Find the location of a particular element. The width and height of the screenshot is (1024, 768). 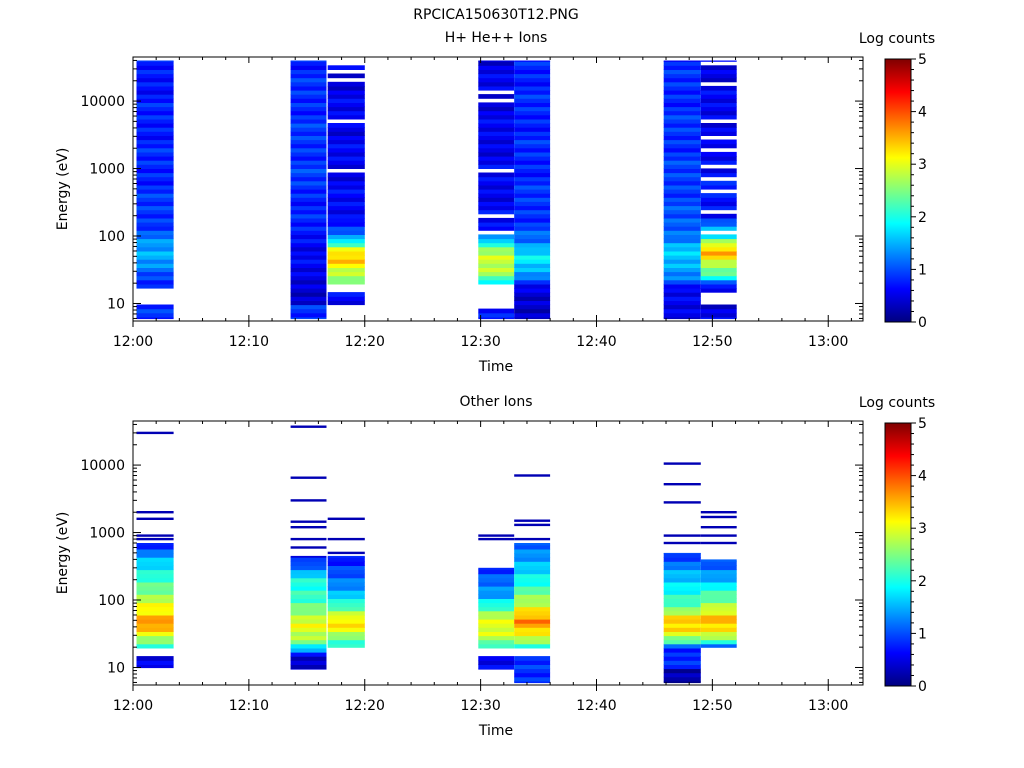

x-axis-label: Time is located at coordinates (495, 367).